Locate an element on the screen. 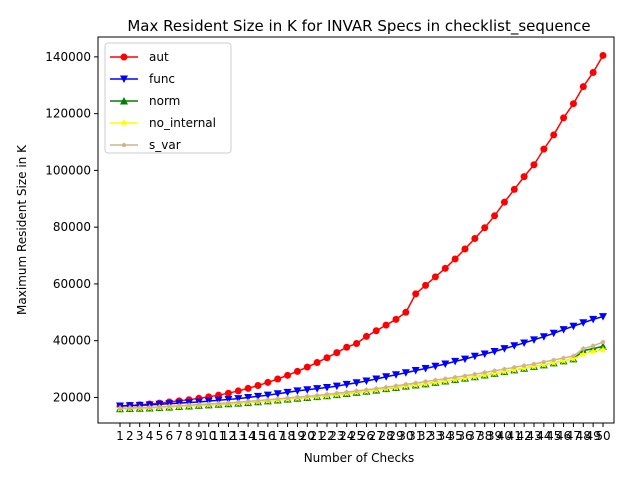  x-tick-label: 50 is located at coordinates (602, 436).